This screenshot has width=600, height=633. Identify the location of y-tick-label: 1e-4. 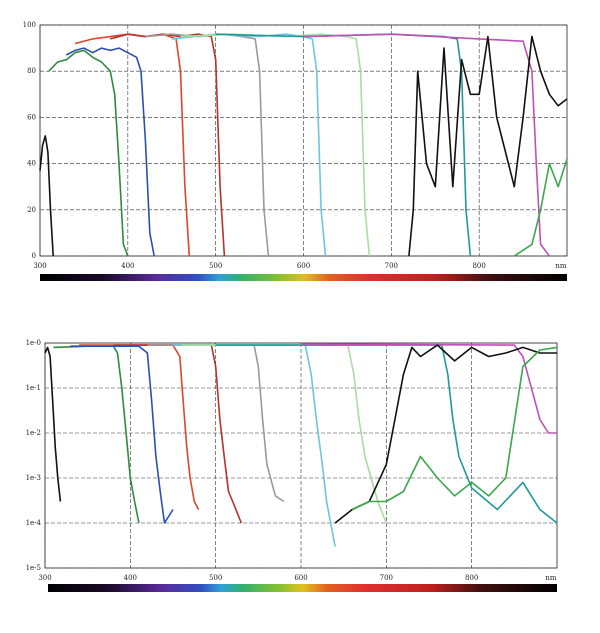
(34, 523).